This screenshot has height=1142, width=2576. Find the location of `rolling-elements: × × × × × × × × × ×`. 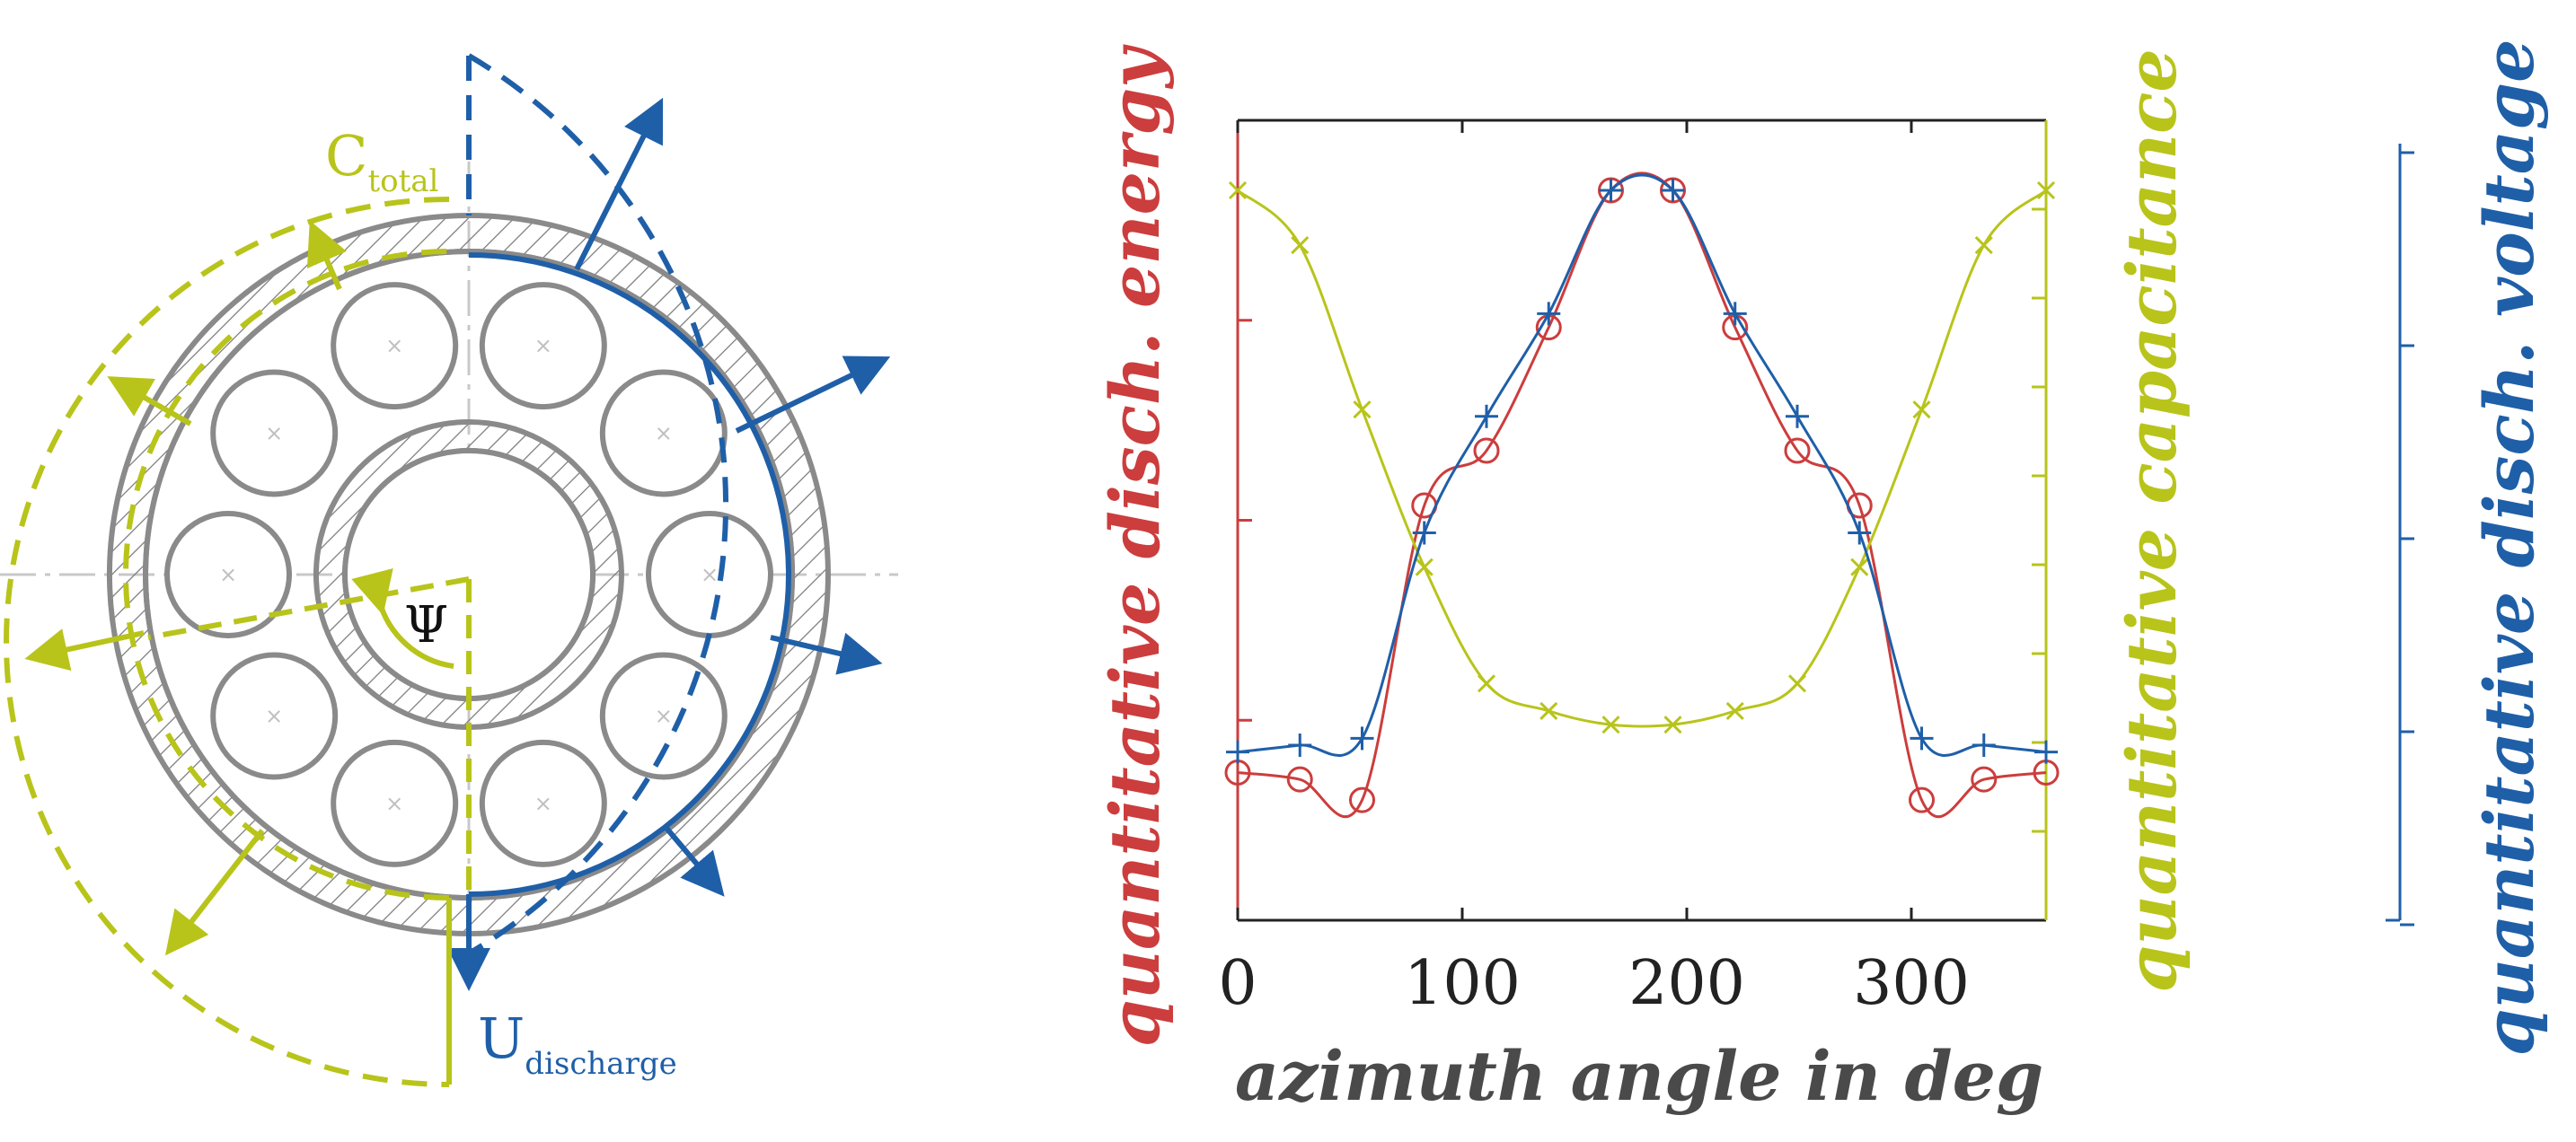

rolling-elements: × × × × × × × × × × is located at coordinates (468, 574).